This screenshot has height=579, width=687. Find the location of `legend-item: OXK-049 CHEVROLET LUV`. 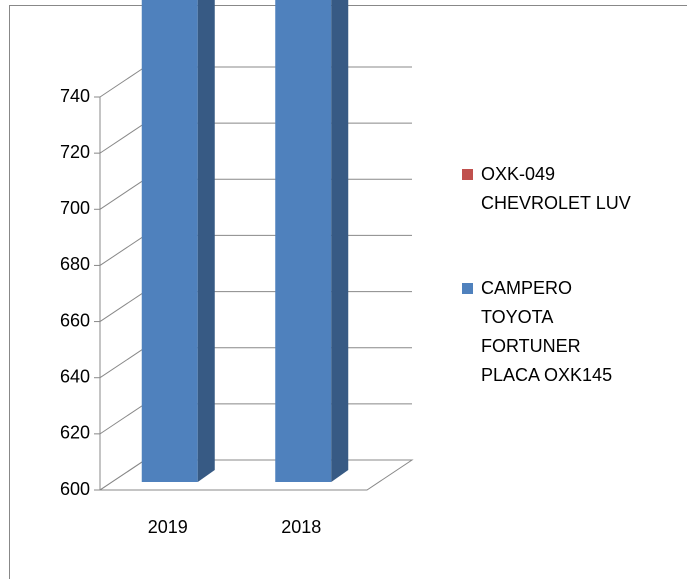

legend-item: OXK-049 CHEVROLET LUV is located at coordinates (547, 189).